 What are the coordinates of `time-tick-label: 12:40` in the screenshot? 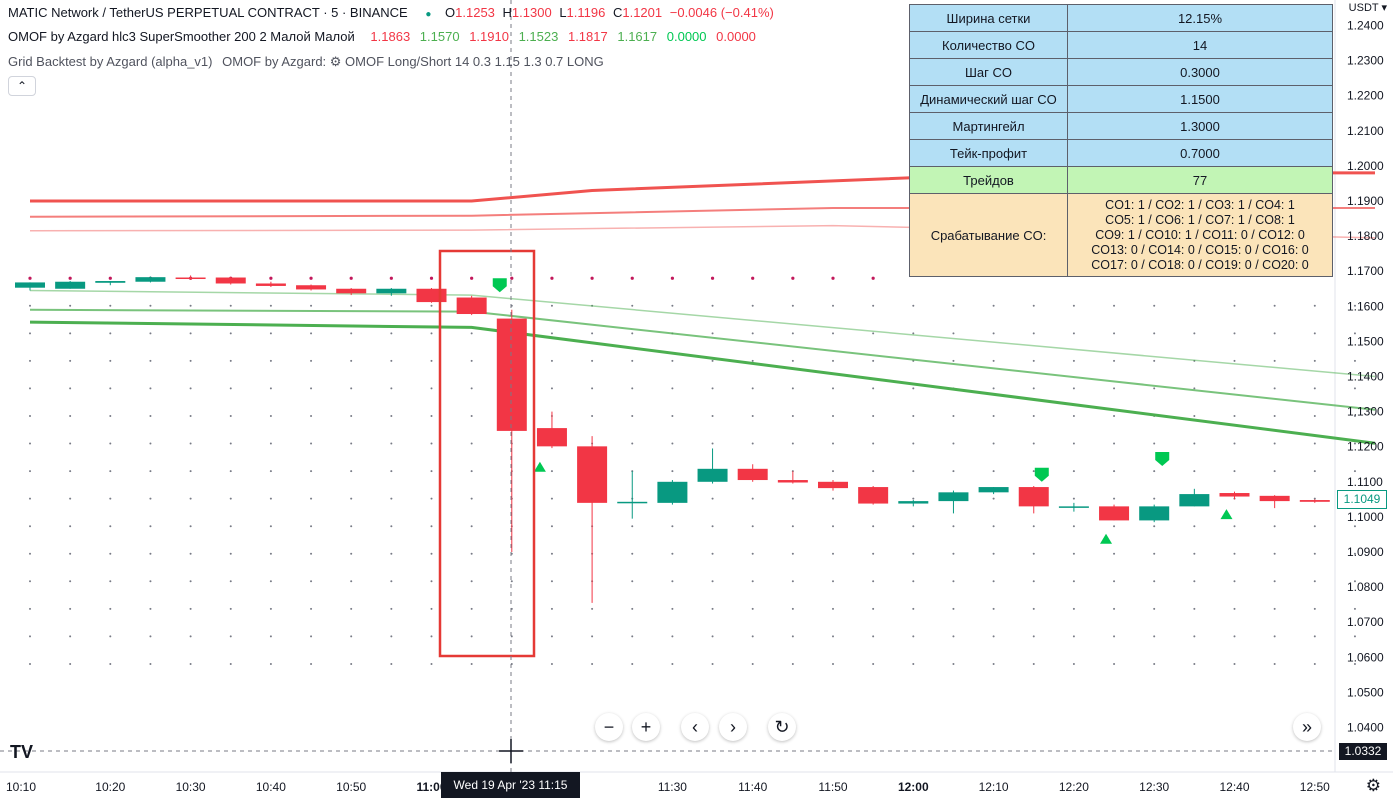 It's located at (1234, 787).